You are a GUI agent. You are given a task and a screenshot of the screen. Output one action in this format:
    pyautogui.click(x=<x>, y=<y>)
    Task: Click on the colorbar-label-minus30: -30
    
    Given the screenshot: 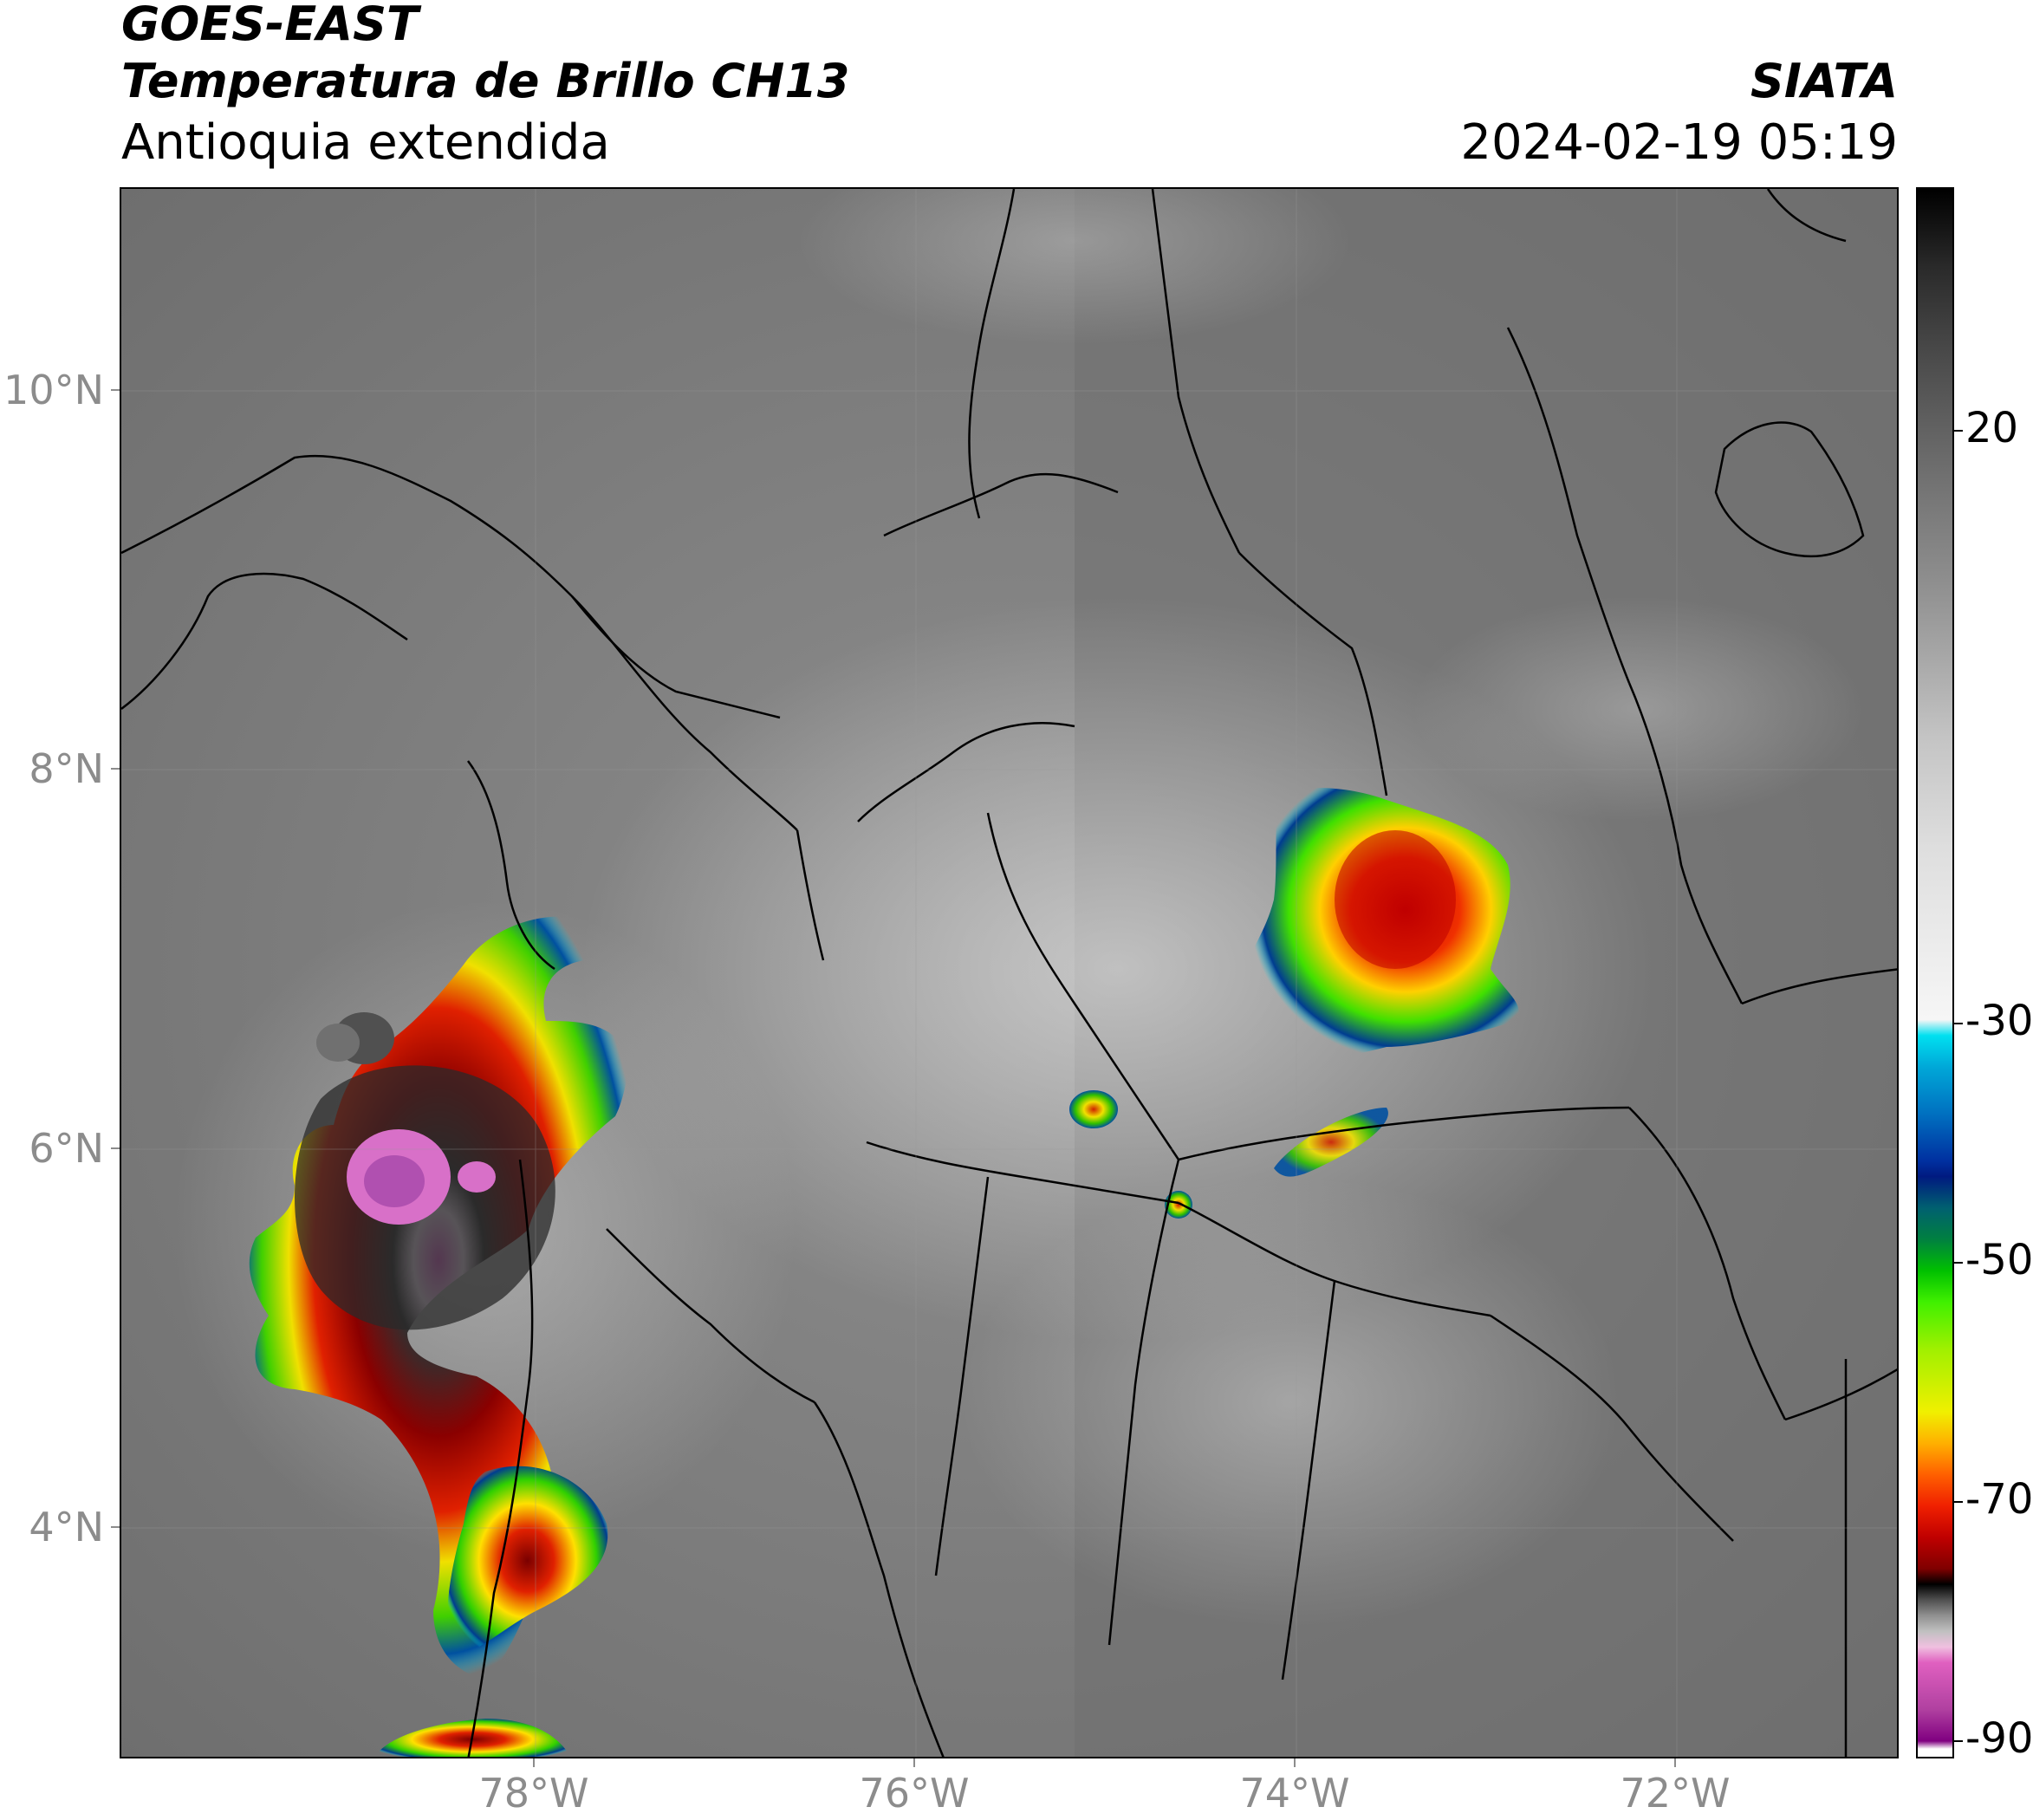 What is the action you would take?
    pyautogui.click(x=1999, y=1021)
    